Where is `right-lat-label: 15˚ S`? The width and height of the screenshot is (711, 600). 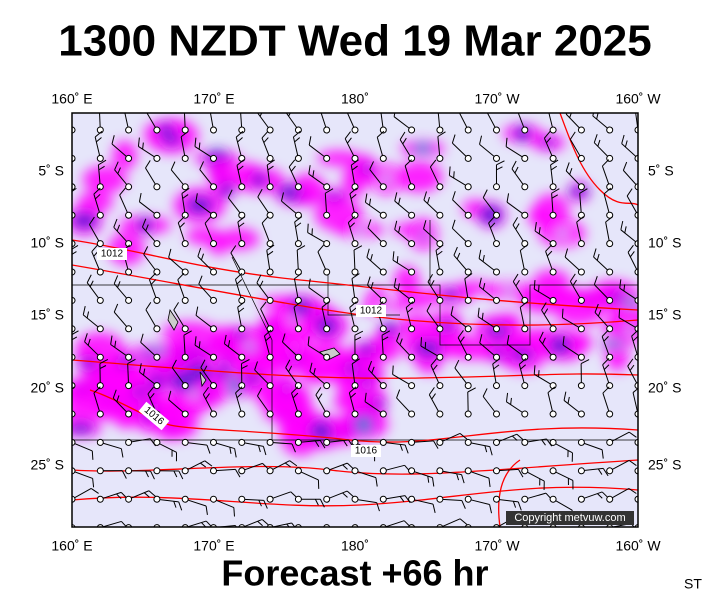 right-lat-label: 15˚ S is located at coordinates (664, 315).